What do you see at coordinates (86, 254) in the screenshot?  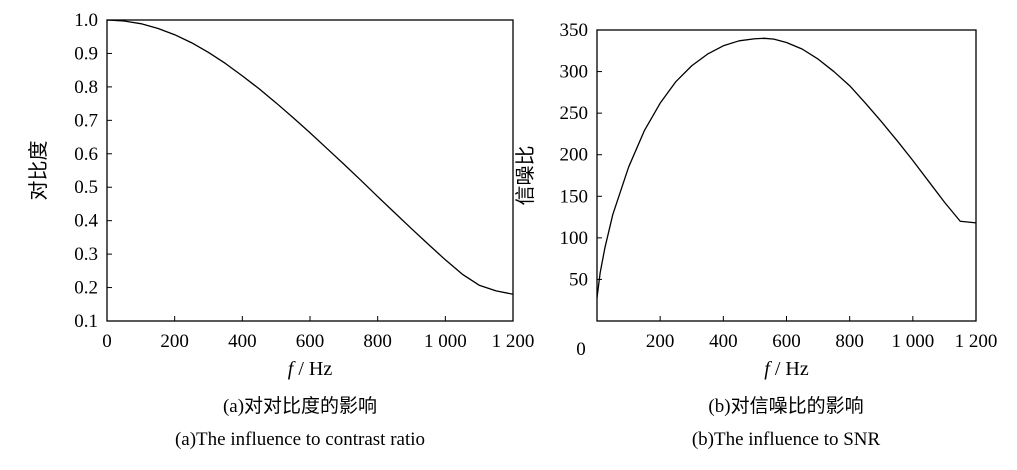 I see `y-tick-label: 0.3` at bounding box center [86, 254].